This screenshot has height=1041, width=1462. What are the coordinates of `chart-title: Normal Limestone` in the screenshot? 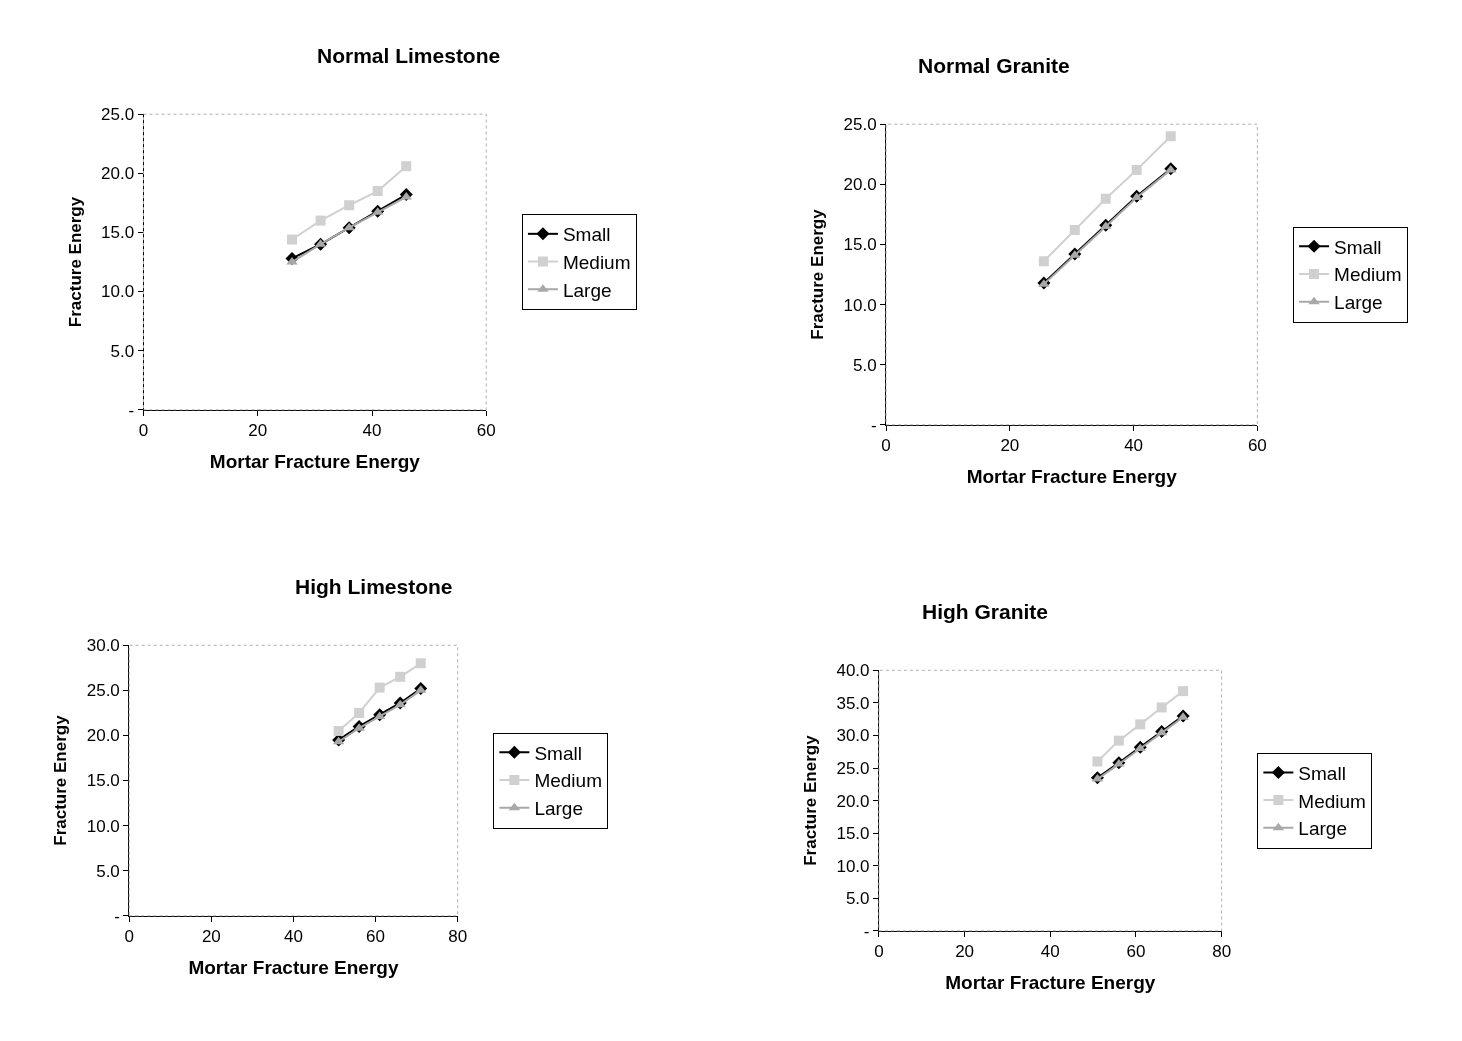 It's located at (409, 55).